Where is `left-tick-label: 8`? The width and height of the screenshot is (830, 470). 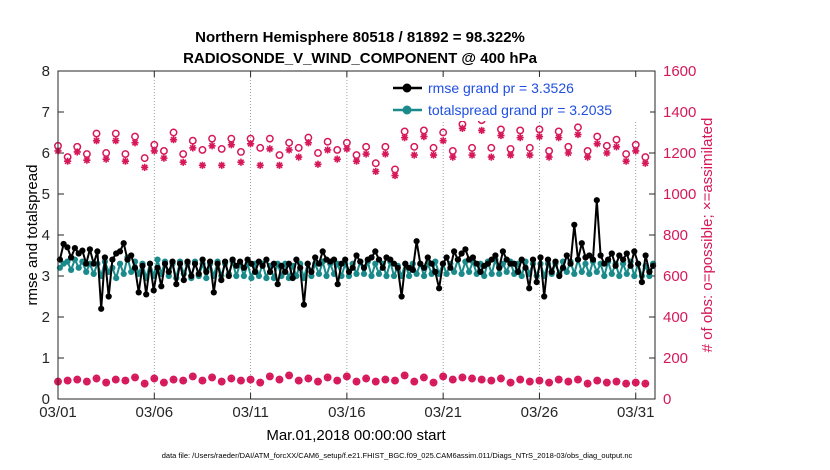
left-tick-label: 8 is located at coordinates (46, 71).